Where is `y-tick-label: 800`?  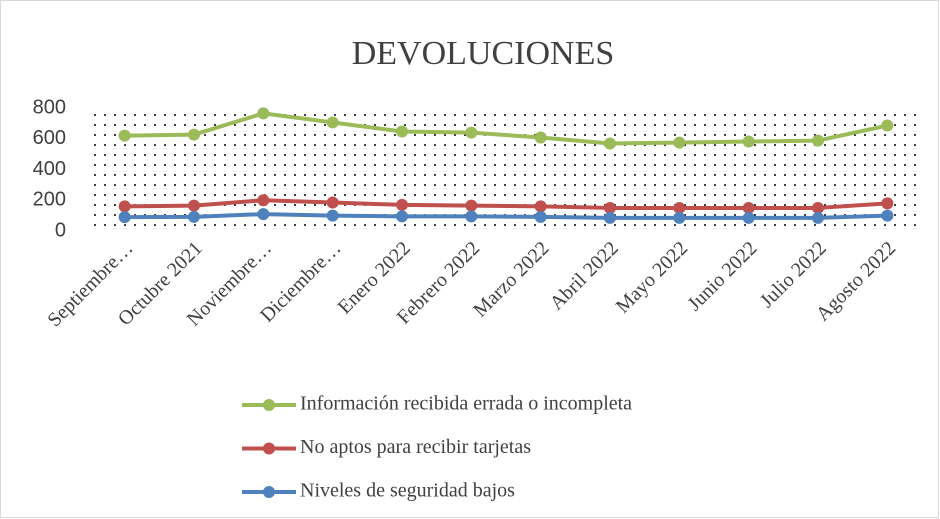
y-tick-label: 800 is located at coordinates (49, 107).